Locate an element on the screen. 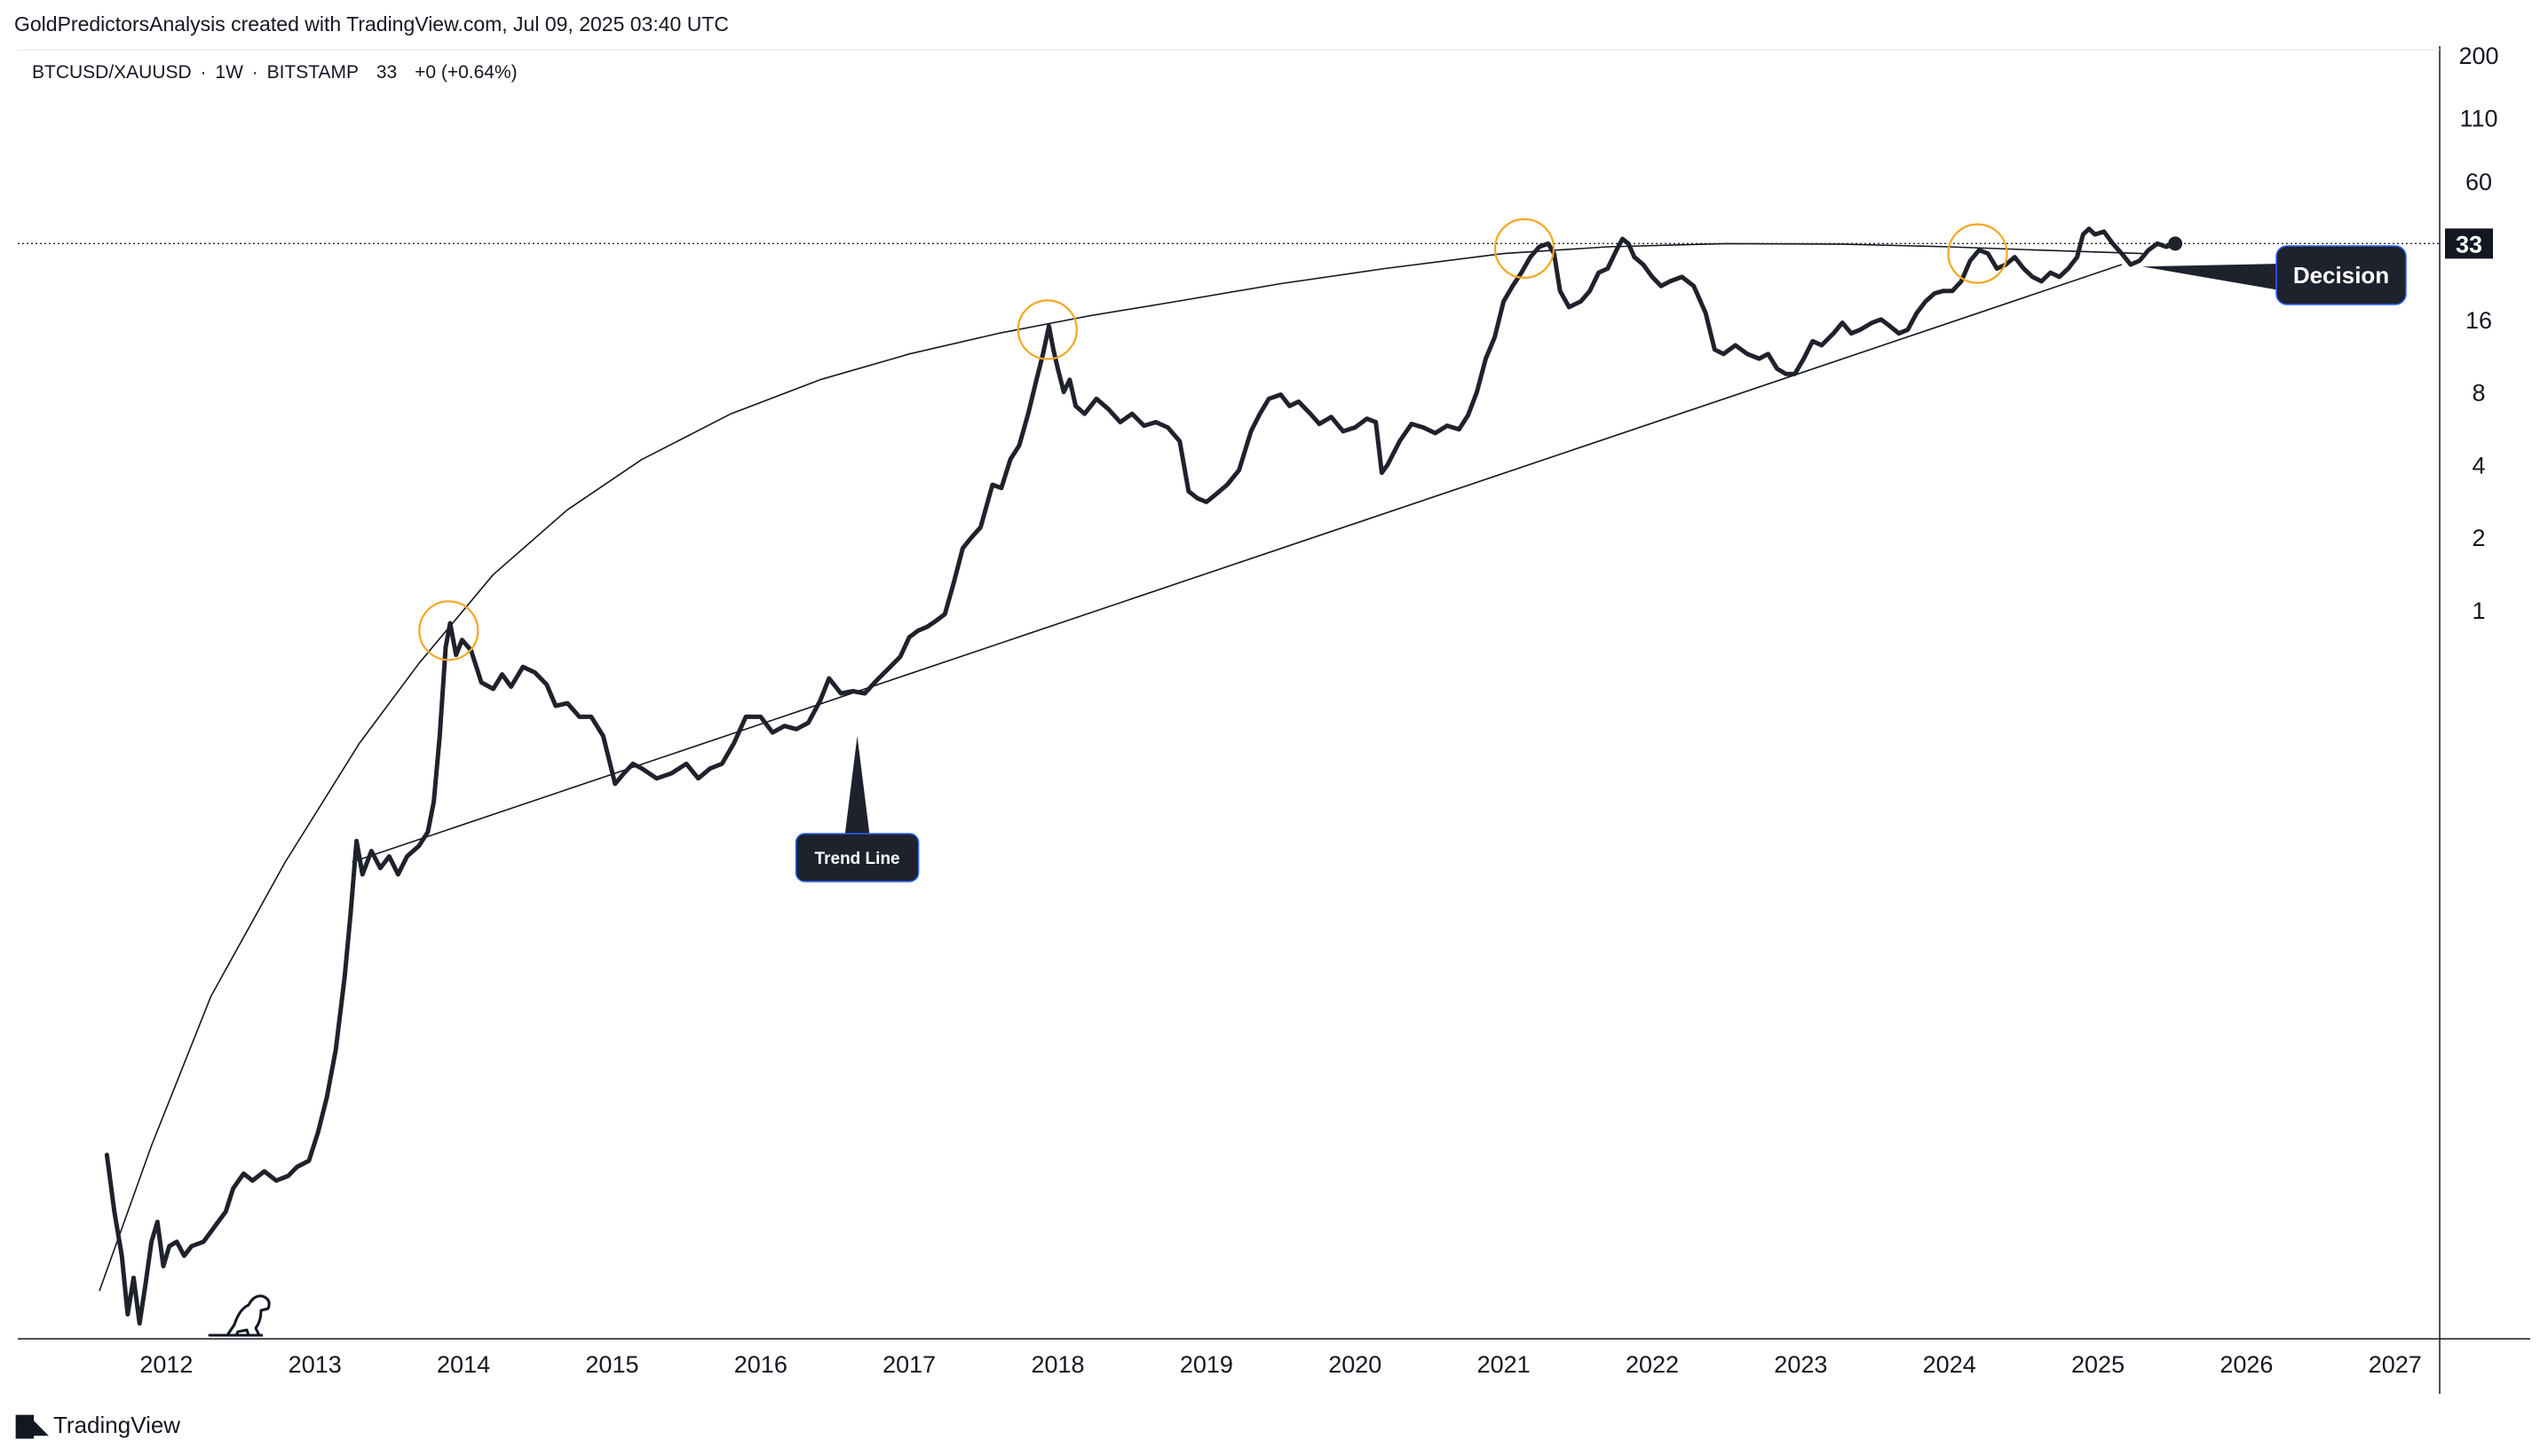  price-axis-tick-label: 110 is located at coordinates (2478, 118).